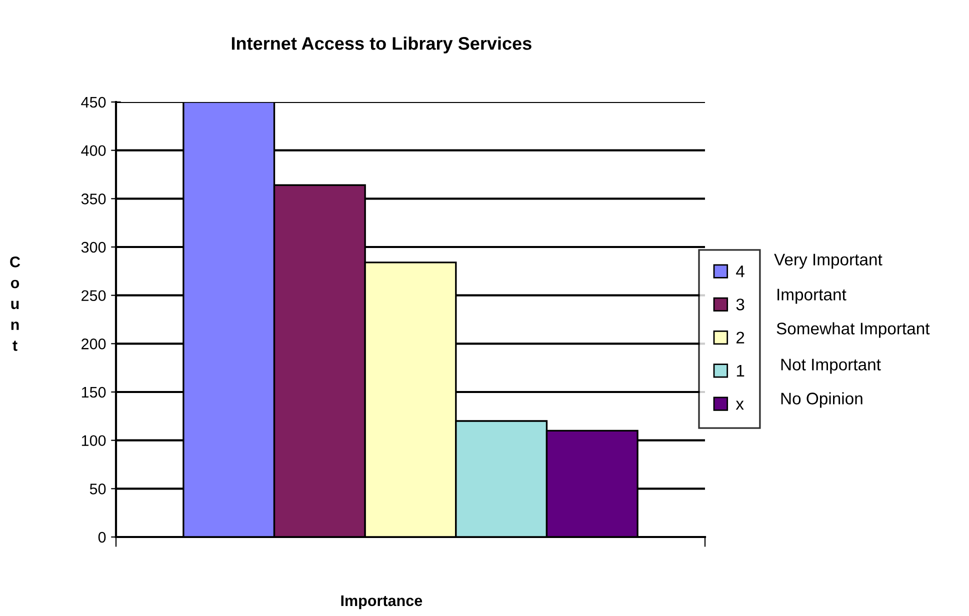 Image resolution: width=969 pixels, height=616 pixels. I want to click on y-tick-label: 400, so click(93, 150).